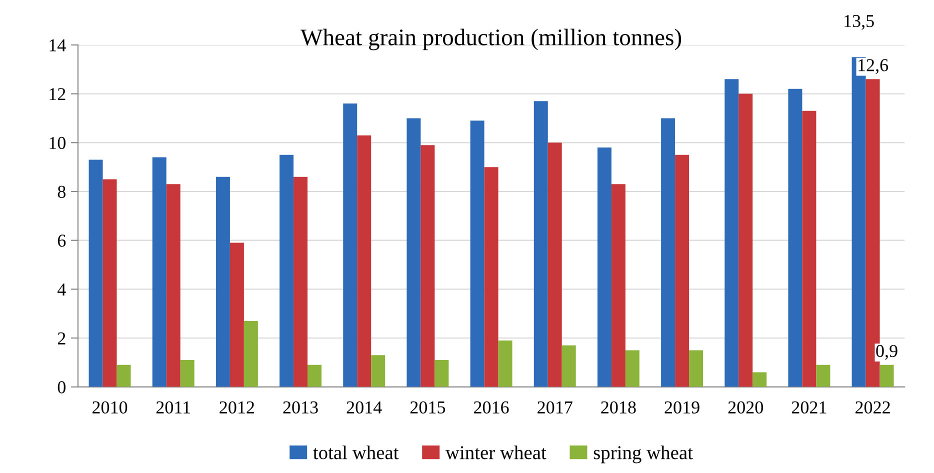 The width and height of the screenshot is (934, 473). Describe the element at coordinates (62, 338) in the screenshot. I see `y-tick-label: 2` at that location.